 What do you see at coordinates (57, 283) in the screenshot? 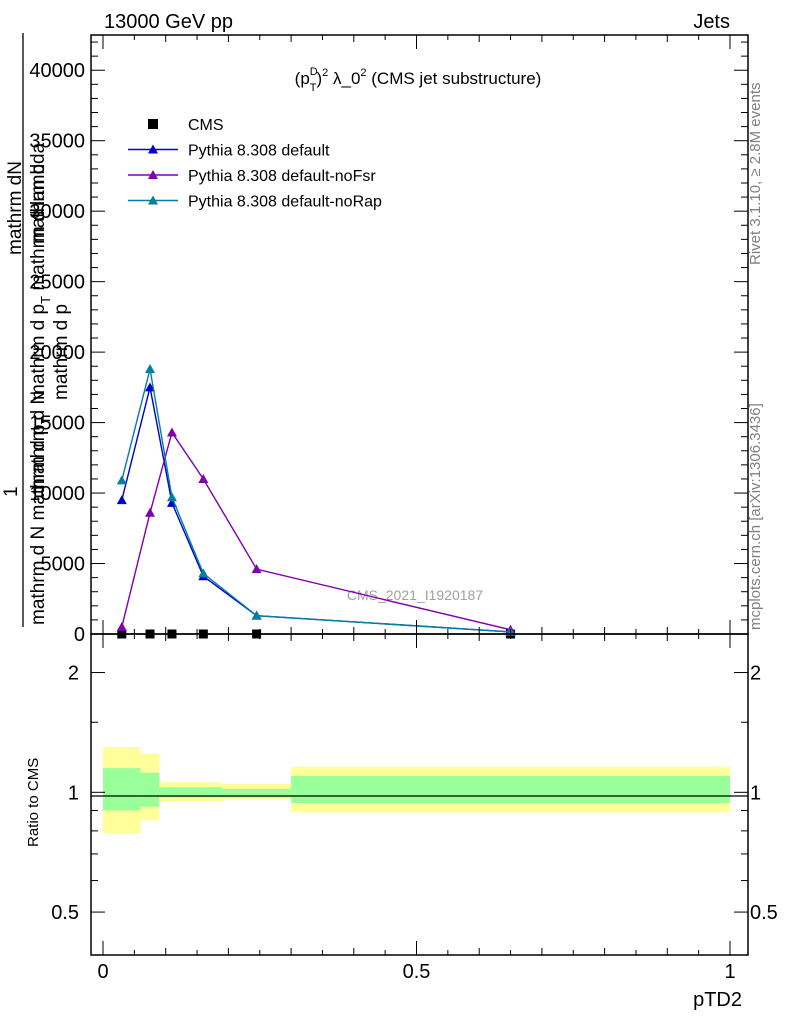
I see `main-ytick-label: 25000` at bounding box center [57, 283].